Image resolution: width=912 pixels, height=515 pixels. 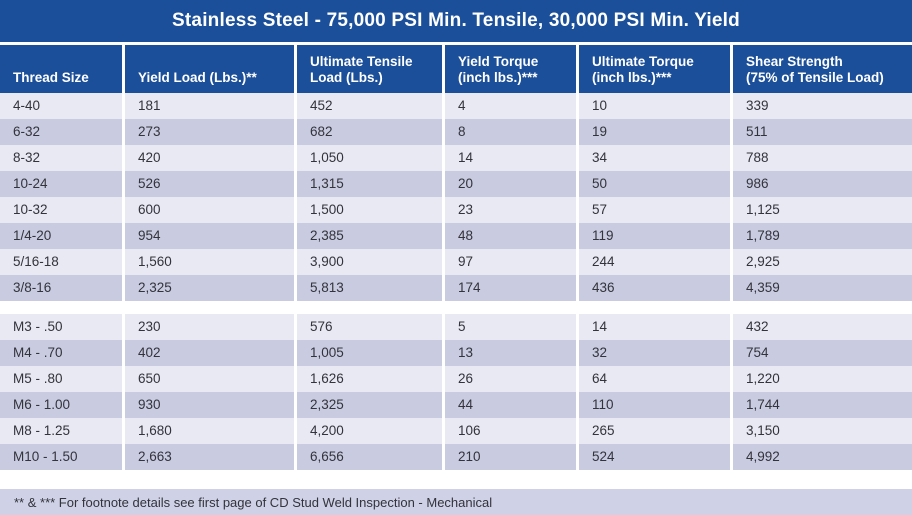 What do you see at coordinates (509, 353) in the screenshot?
I see `table-cell: 13` at bounding box center [509, 353].